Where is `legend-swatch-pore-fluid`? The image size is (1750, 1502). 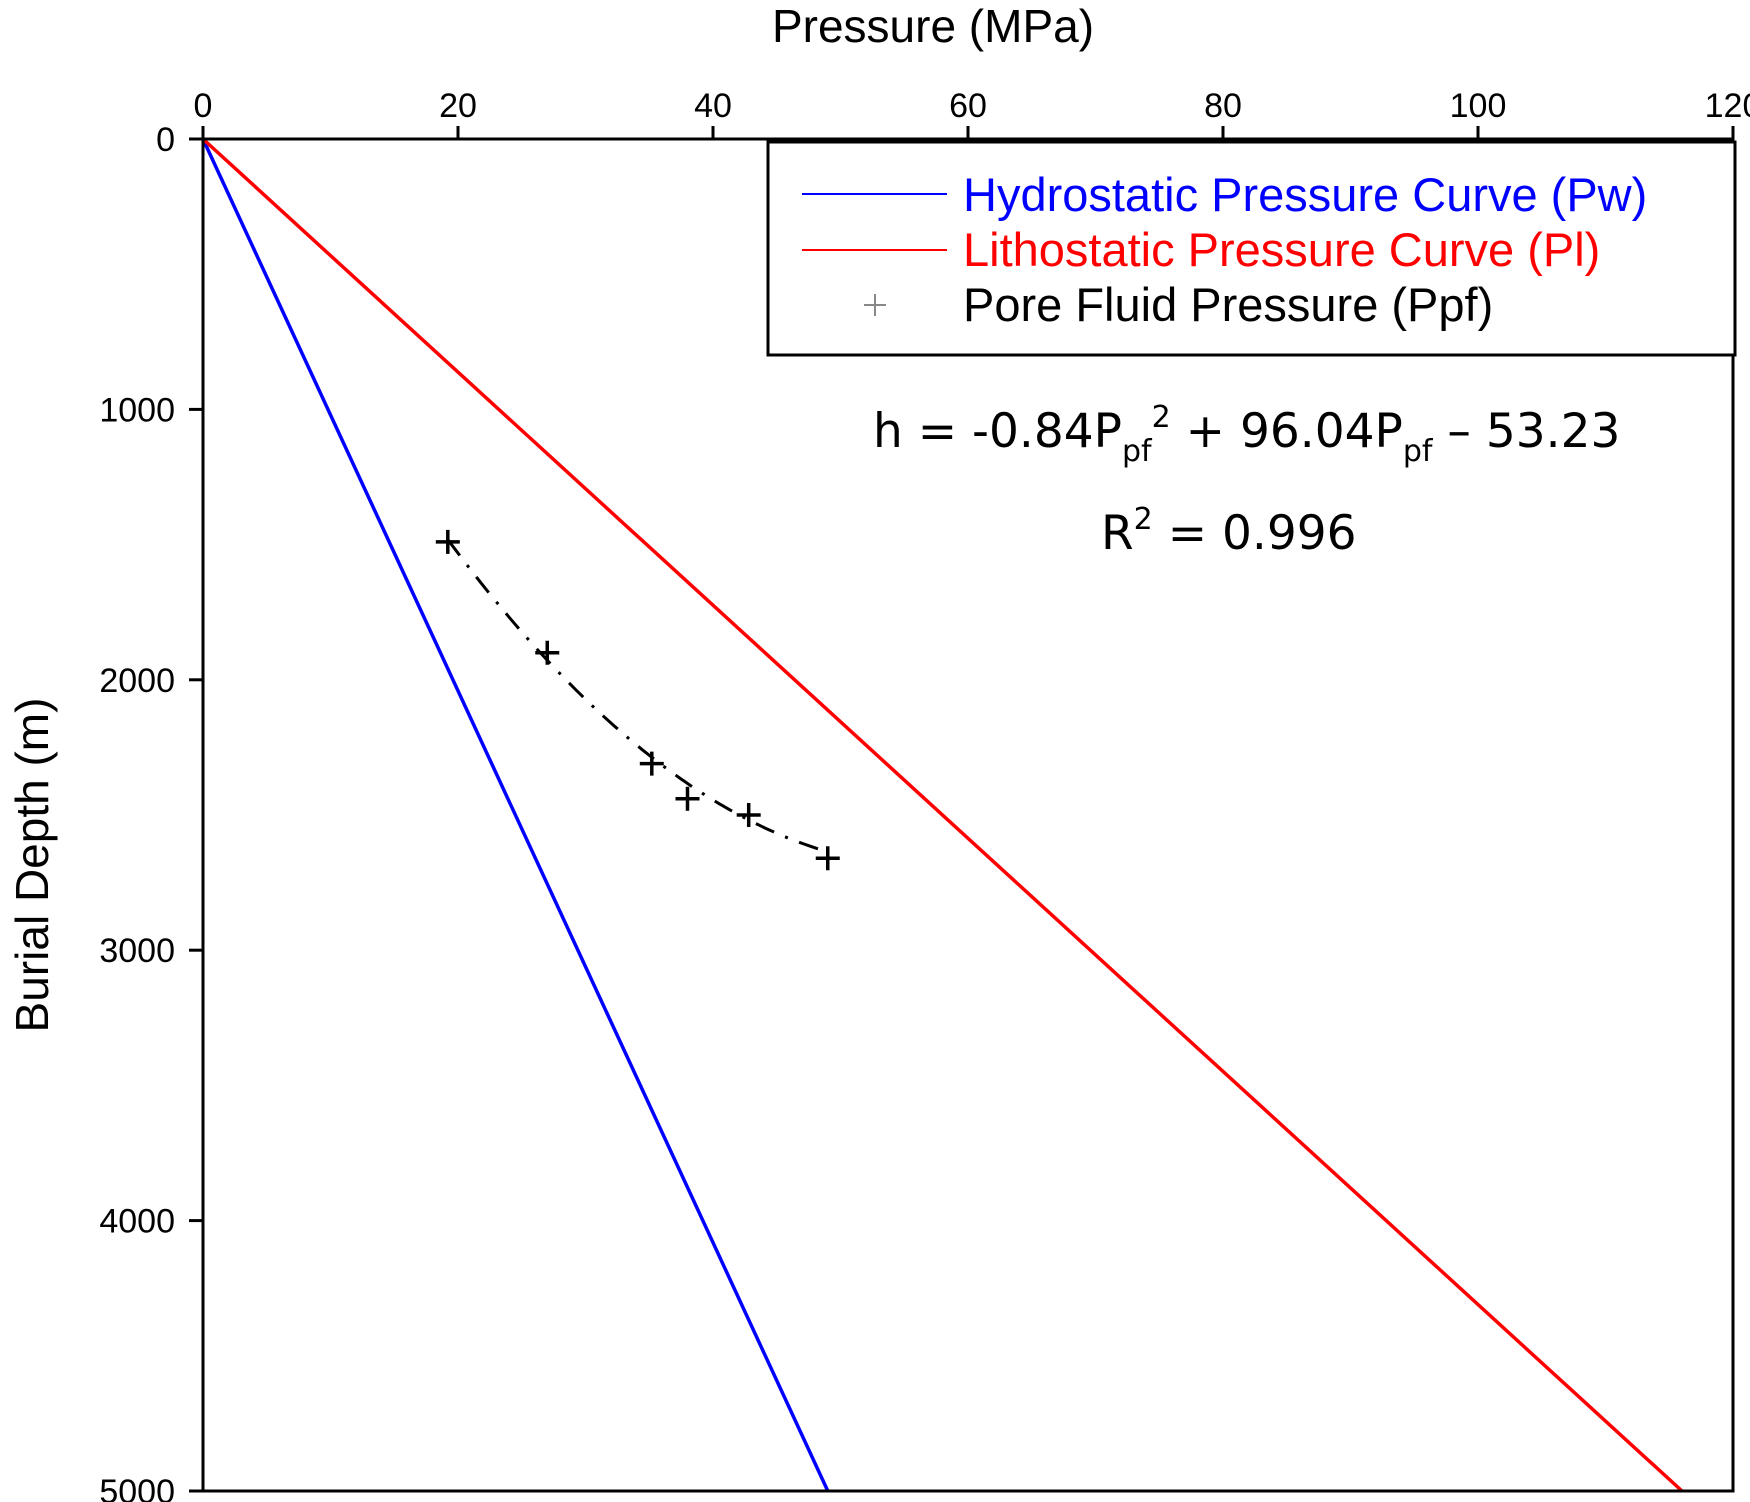 legend-swatch-pore-fluid is located at coordinates (875, 305).